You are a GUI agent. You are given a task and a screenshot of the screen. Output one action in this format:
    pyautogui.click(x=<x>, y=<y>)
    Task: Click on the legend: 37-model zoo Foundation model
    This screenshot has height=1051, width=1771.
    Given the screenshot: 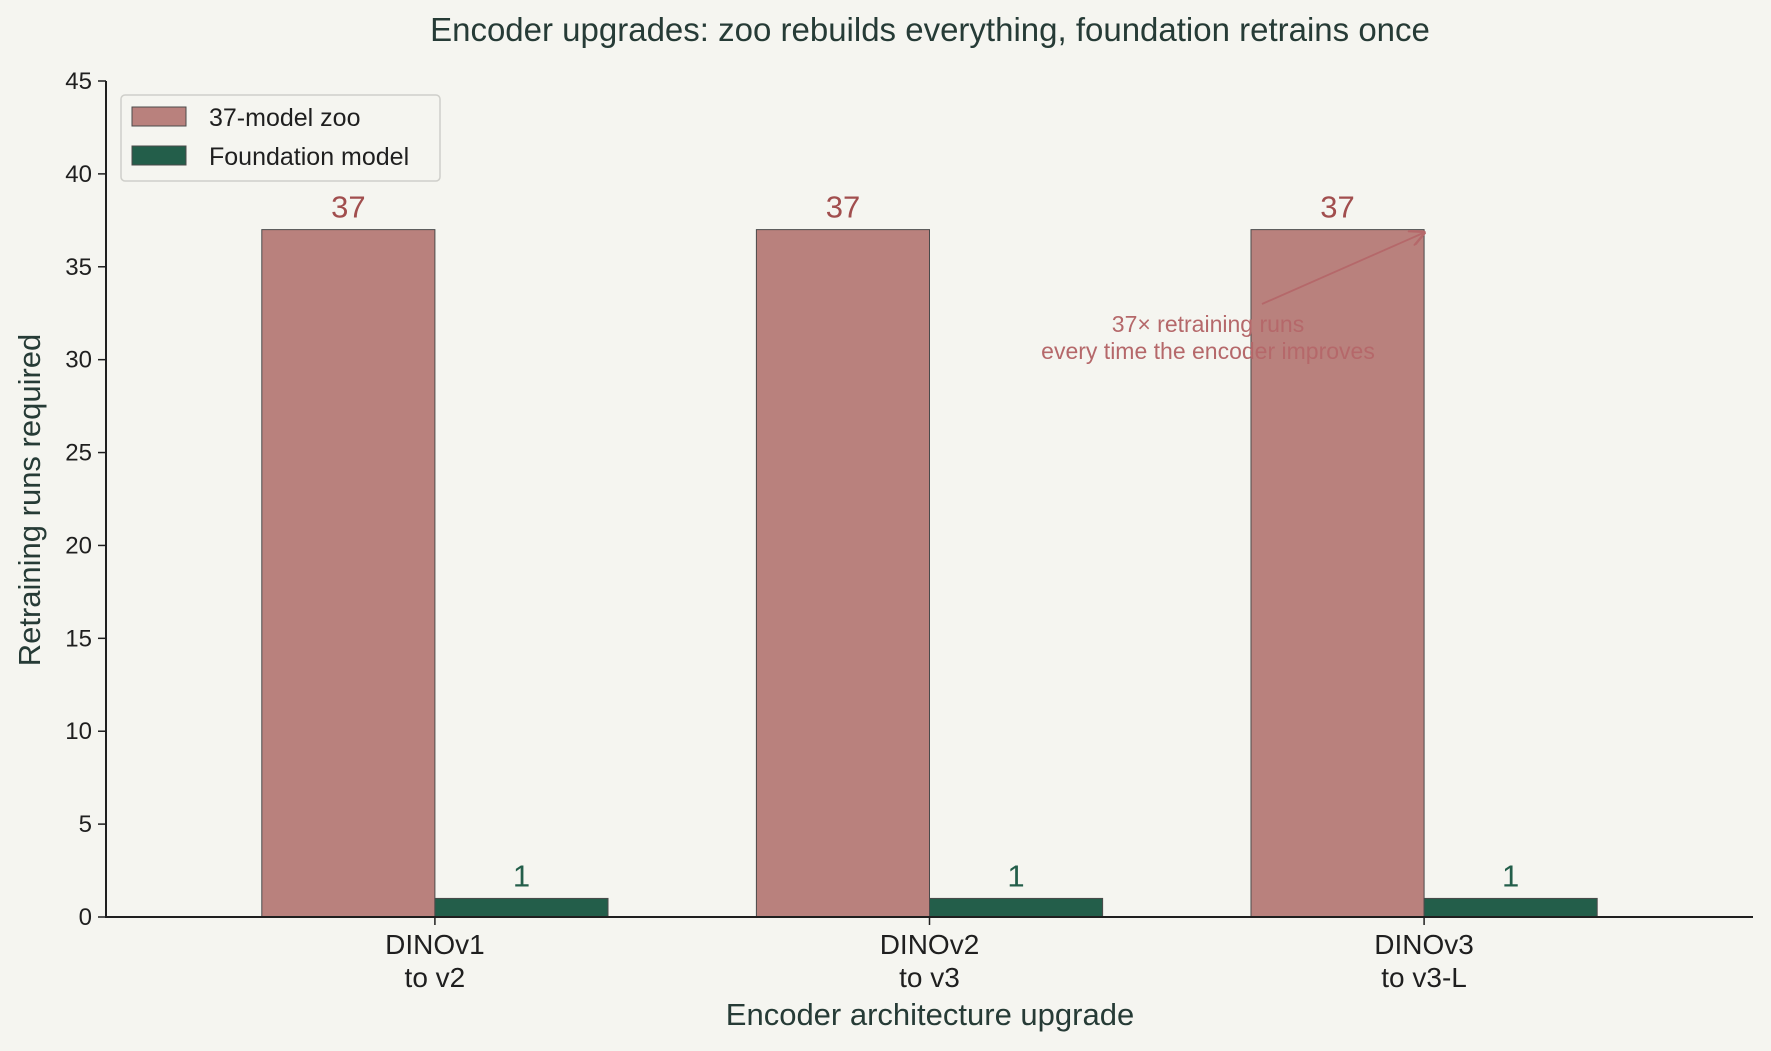 What is the action you would take?
    pyautogui.click(x=280, y=138)
    